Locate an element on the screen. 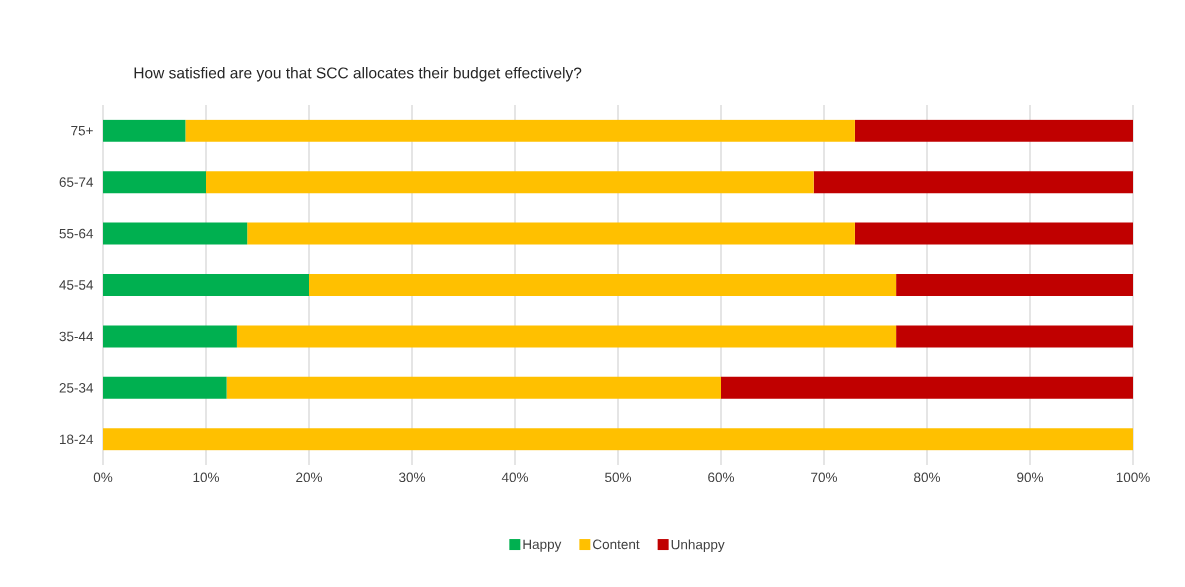 Image resolution: width=1185 pixels, height=587 pixels. y-tick-label: 25-34 is located at coordinates (76, 388).